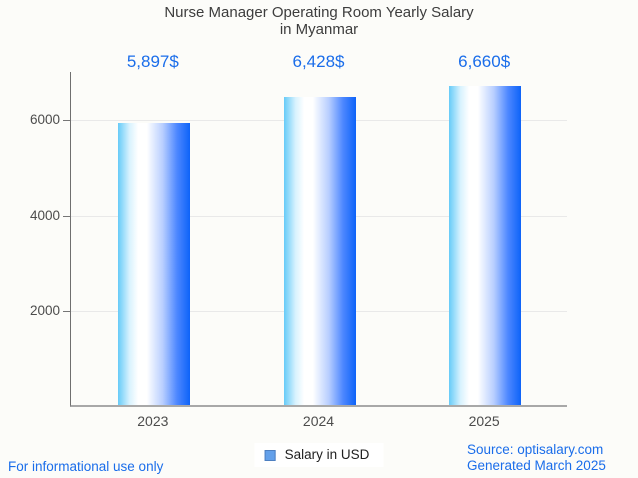  What do you see at coordinates (153, 421) in the screenshot?
I see `x-axis-label-2023: 2023` at bounding box center [153, 421].